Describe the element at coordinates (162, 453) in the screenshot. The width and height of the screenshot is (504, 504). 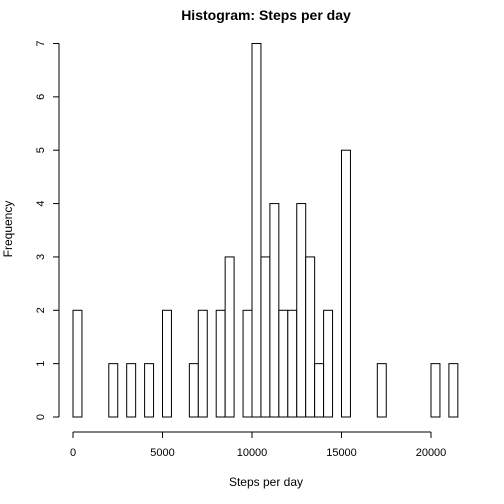
I see `x-tick-label: 5000` at that location.